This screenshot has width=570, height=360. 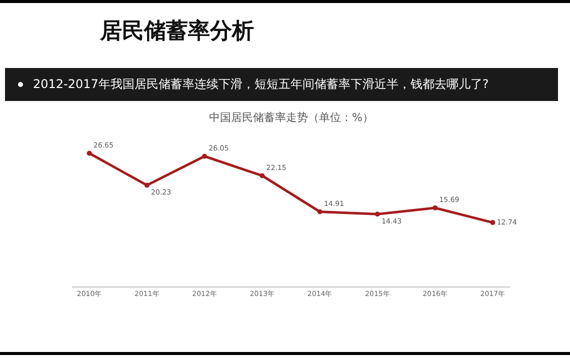 I want to click on text: 中国居民储蓄率走势（单位：%）, so click(x=291, y=117).